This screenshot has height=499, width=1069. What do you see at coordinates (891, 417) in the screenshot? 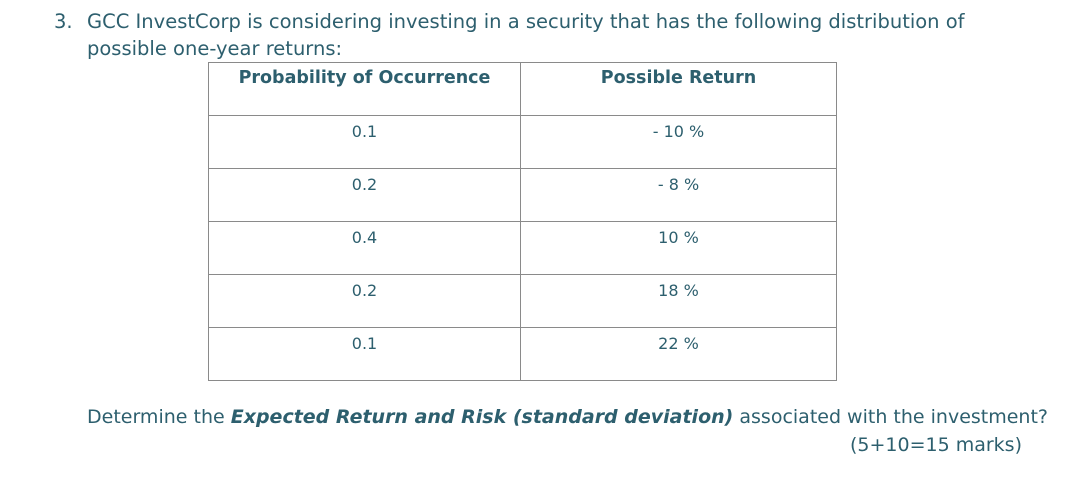
I see `prompt-tail: associated with the investment?` at bounding box center [891, 417].